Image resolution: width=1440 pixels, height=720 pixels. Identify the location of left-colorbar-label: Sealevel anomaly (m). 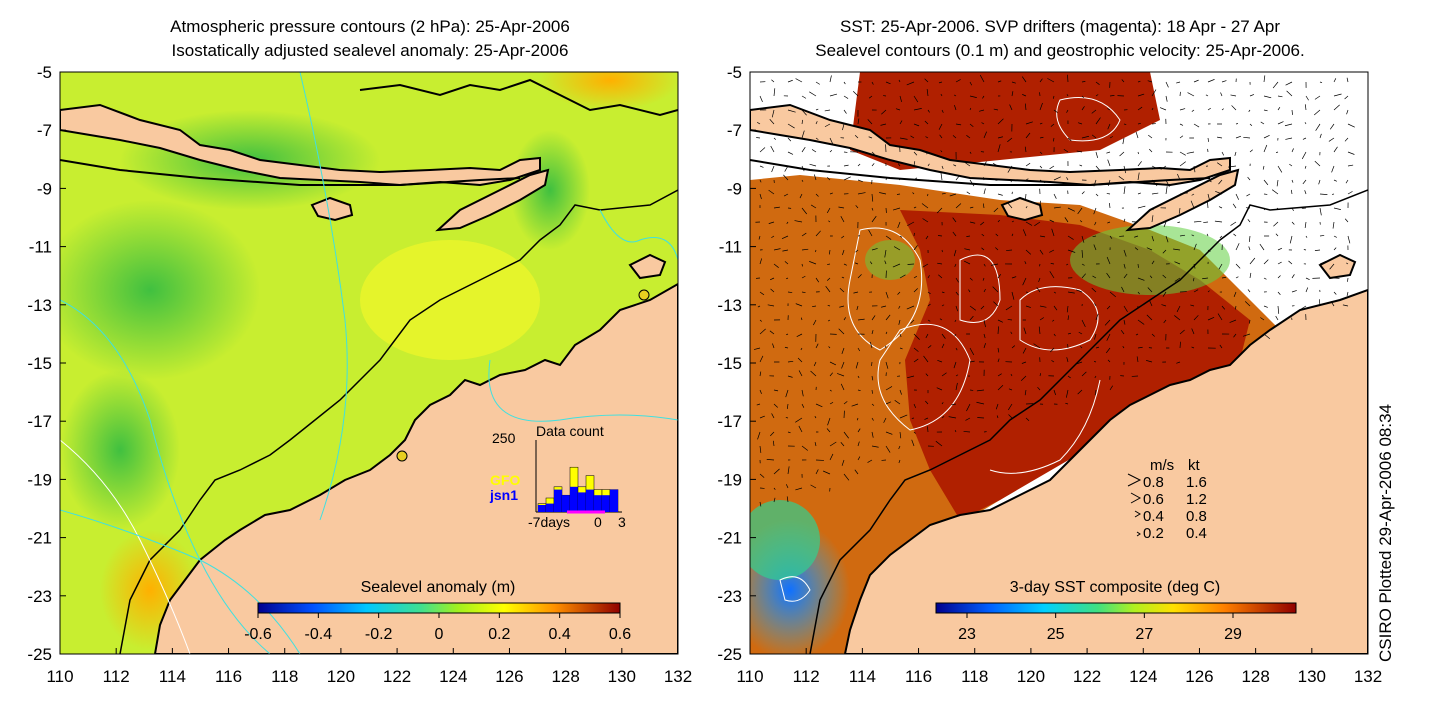
(438, 587).